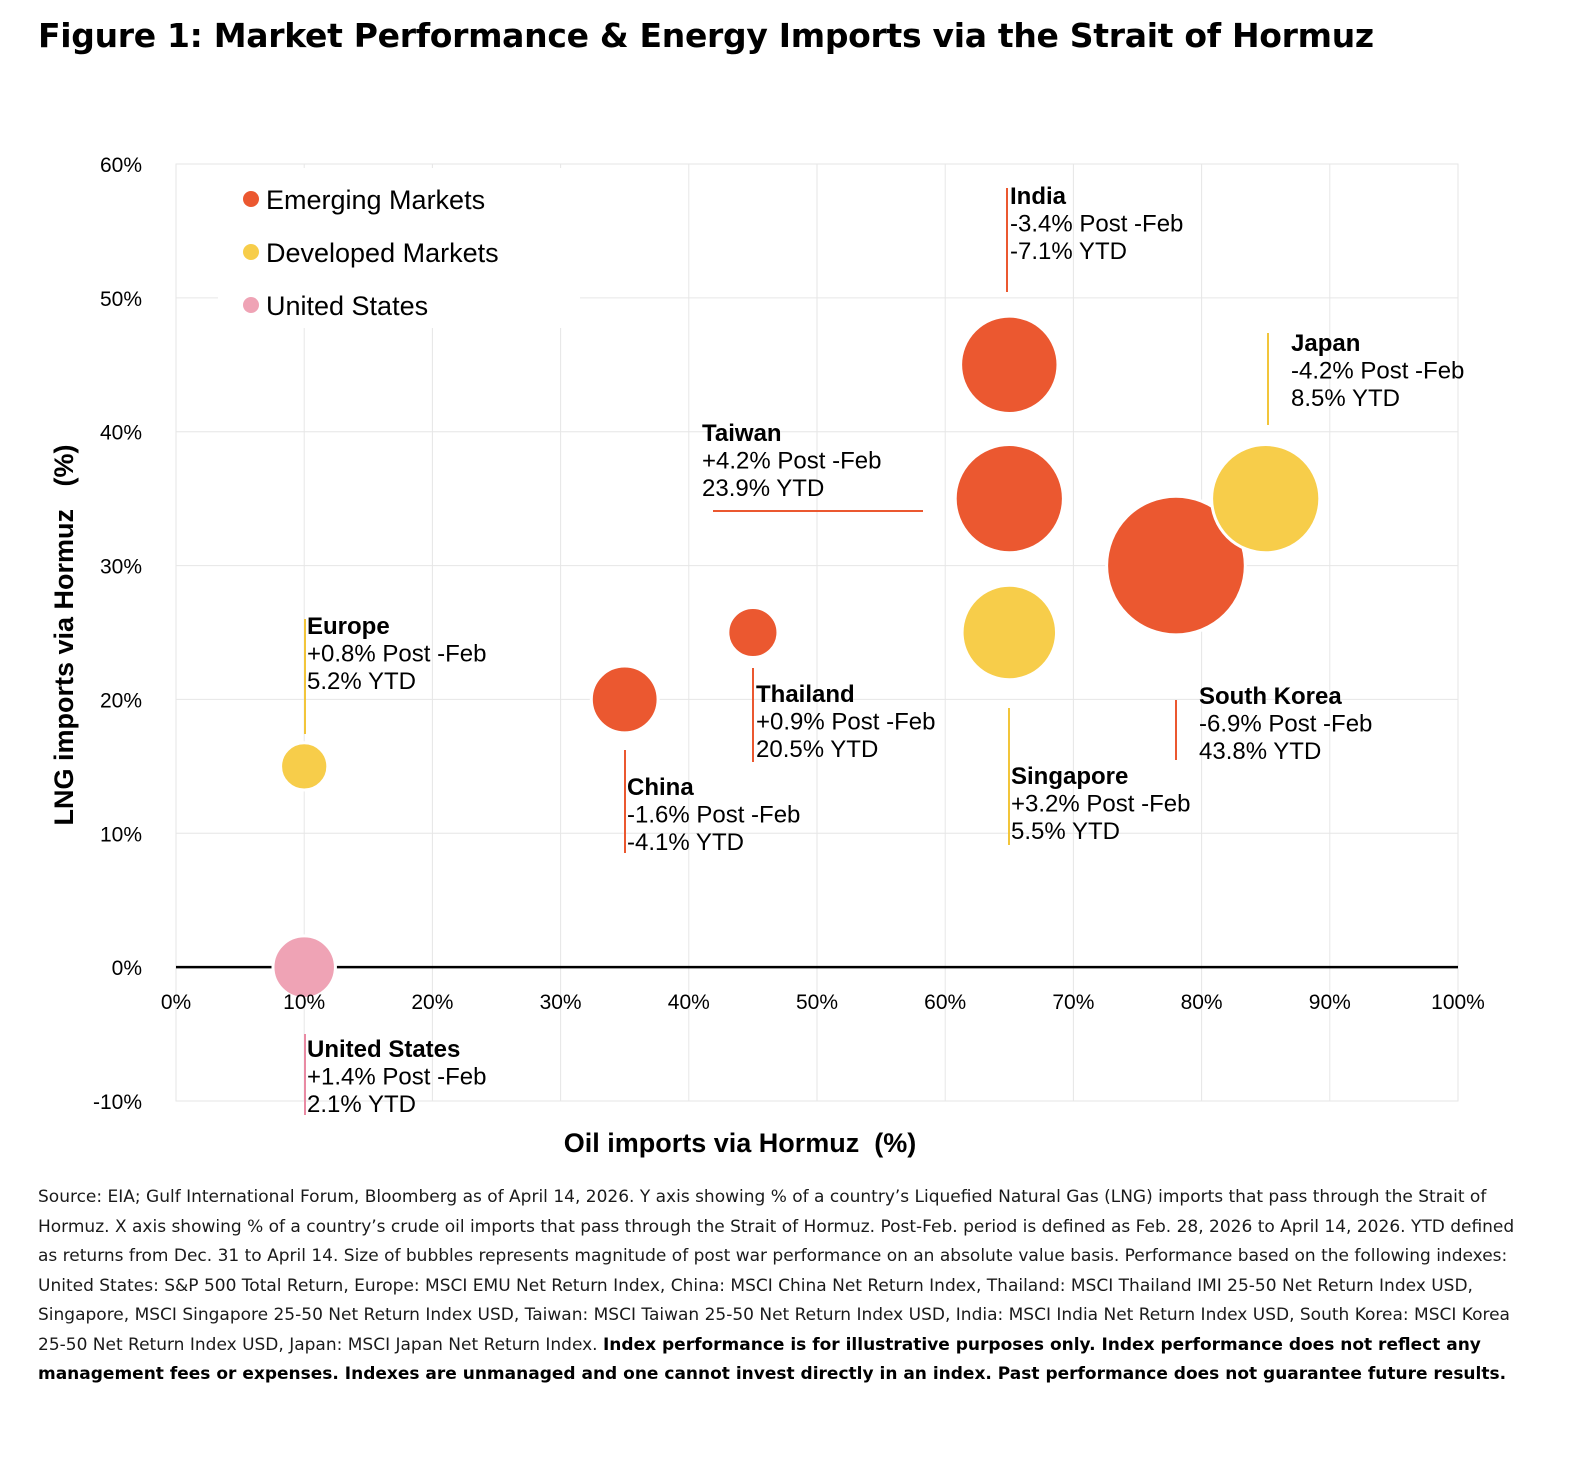 Image resolution: width=1574 pixels, height=1472 pixels. I want to click on label-ytd: 5.2% YTD, so click(361, 681).